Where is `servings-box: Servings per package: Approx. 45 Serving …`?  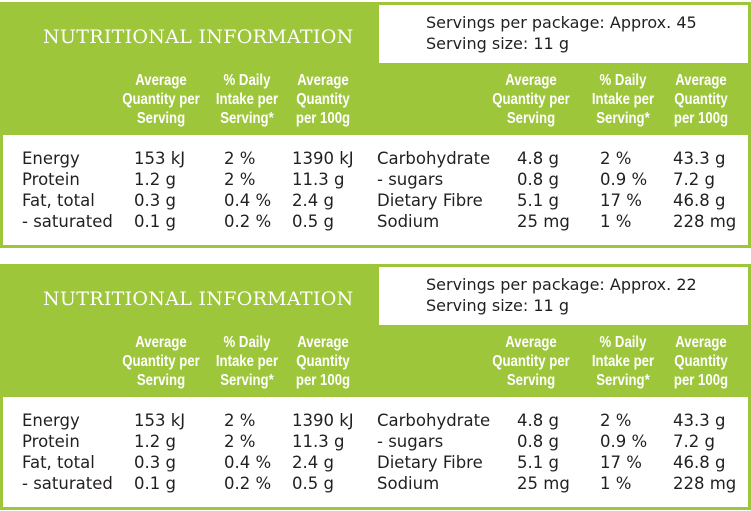 servings-box: Servings per package: Approx. 45 Serving … is located at coordinates (563, 34).